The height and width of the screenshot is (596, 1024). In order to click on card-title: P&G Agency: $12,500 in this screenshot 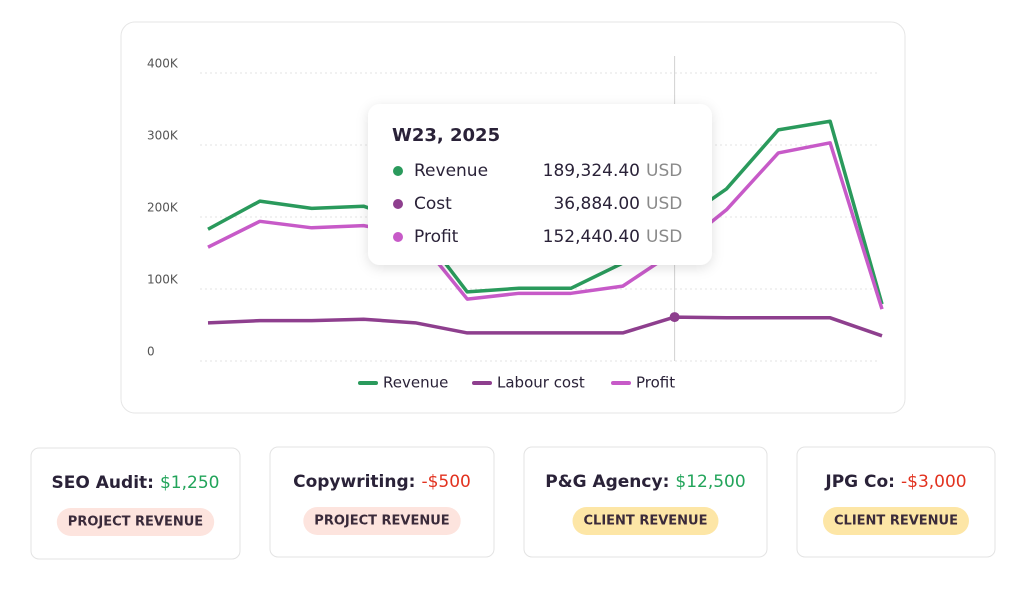, I will do `click(645, 482)`.